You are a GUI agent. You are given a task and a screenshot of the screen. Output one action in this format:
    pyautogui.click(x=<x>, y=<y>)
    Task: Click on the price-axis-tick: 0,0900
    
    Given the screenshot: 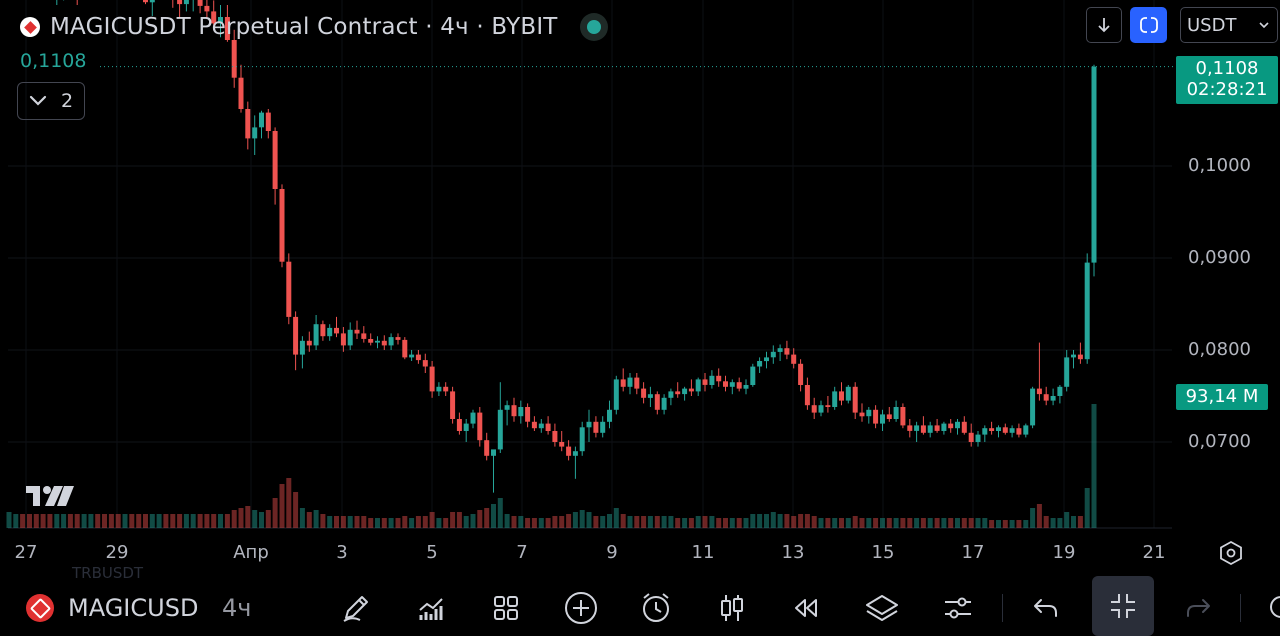 What is the action you would take?
    pyautogui.click(x=1219, y=257)
    